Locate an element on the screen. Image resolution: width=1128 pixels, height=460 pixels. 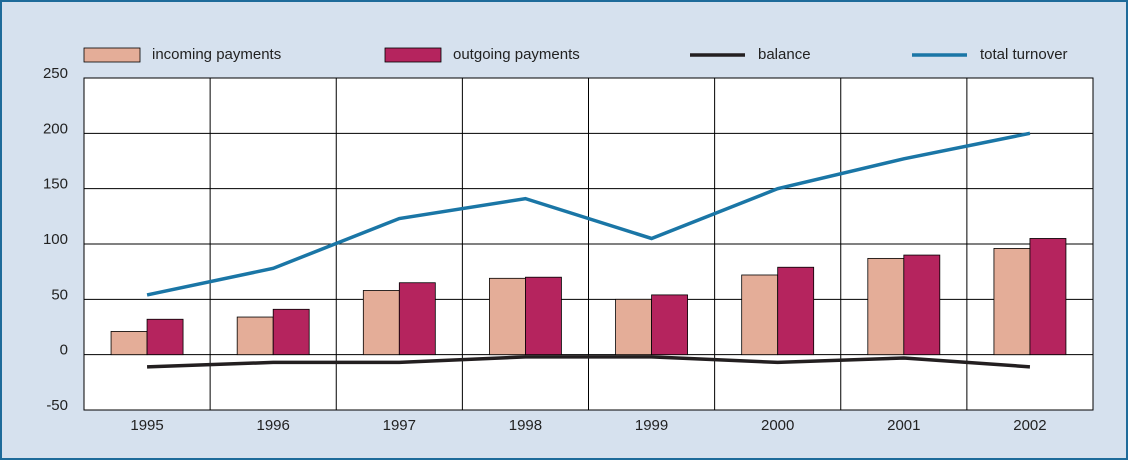
x-tick-label: 1995 is located at coordinates (146, 425).